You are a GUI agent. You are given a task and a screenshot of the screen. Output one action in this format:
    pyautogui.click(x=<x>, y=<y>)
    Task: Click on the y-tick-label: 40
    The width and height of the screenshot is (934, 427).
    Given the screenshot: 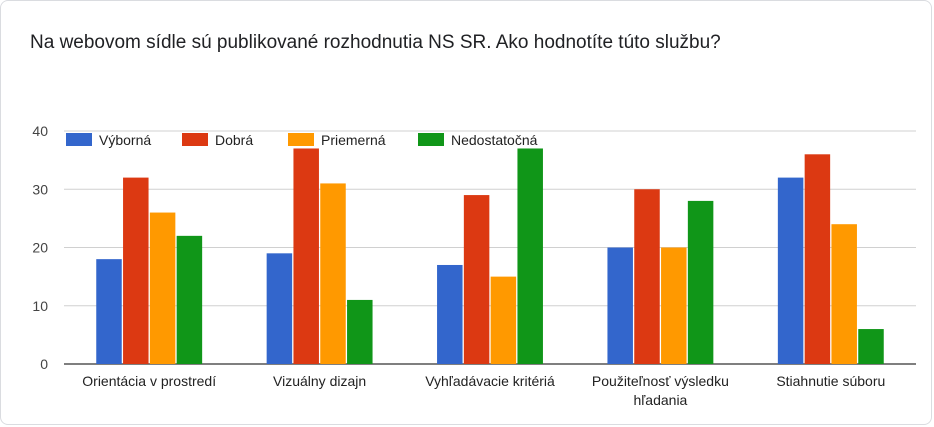 What is the action you would take?
    pyautogui.click(x=40, y=131)
    